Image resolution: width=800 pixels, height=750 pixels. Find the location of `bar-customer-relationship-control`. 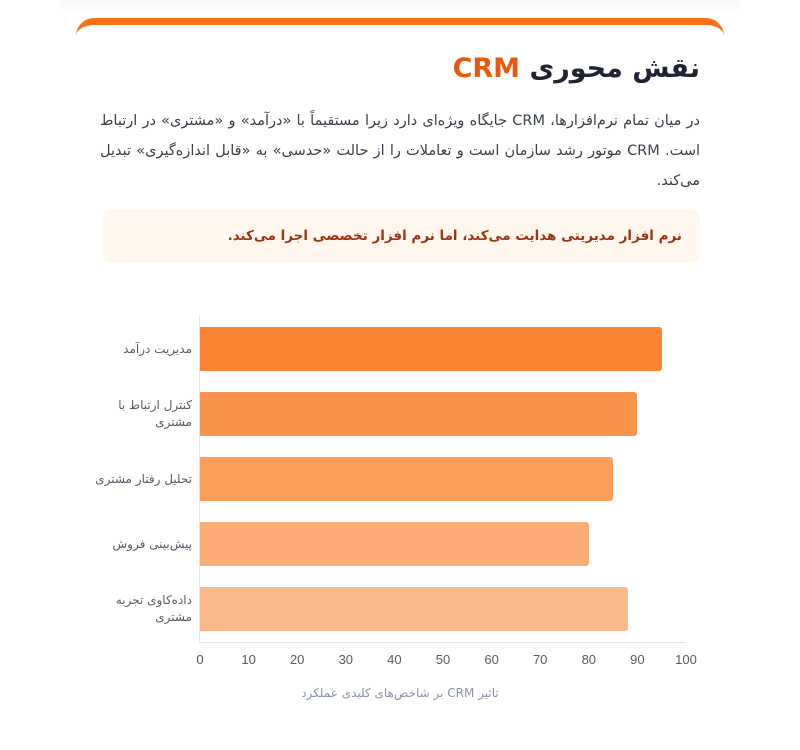

bar-customer-relationship-control is located at coordinates (419, 414).